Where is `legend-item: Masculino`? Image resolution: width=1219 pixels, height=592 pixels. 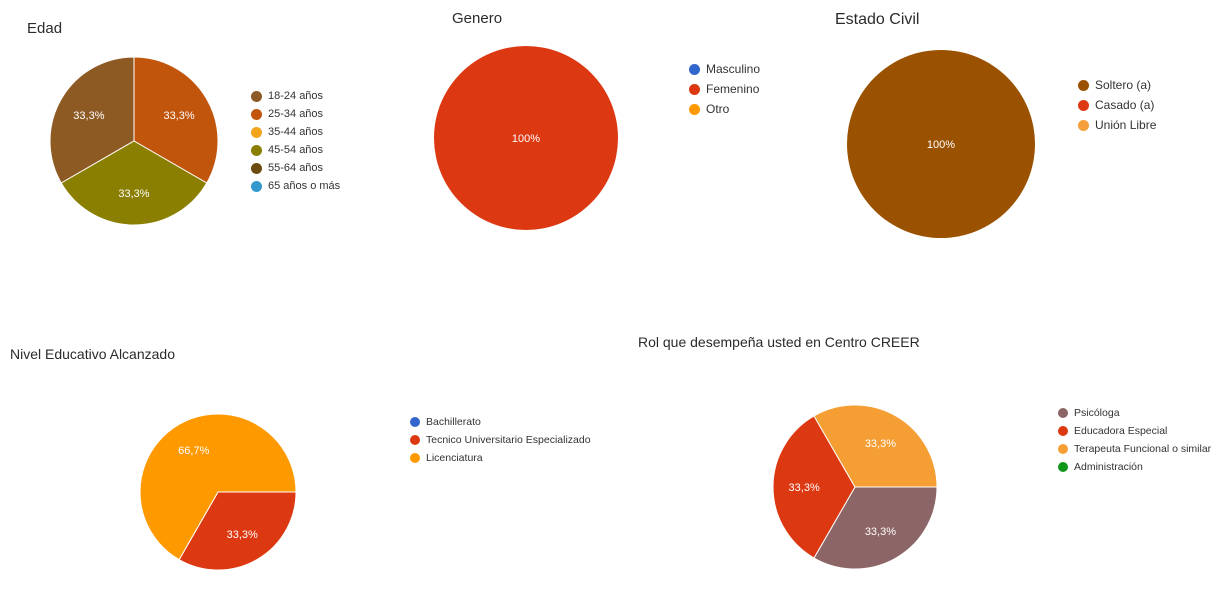
legend-item: Masculino is located at coordinates (724, 69).